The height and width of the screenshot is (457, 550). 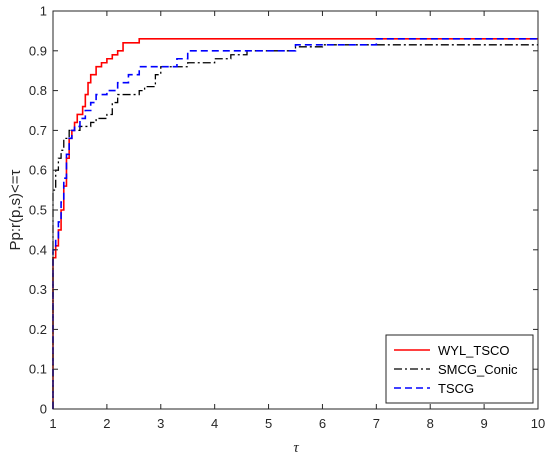 What do you see at coordinates (296, 448) in the screenshot?
I see `x-axis-label: τ` at bounding box center [296, 448].